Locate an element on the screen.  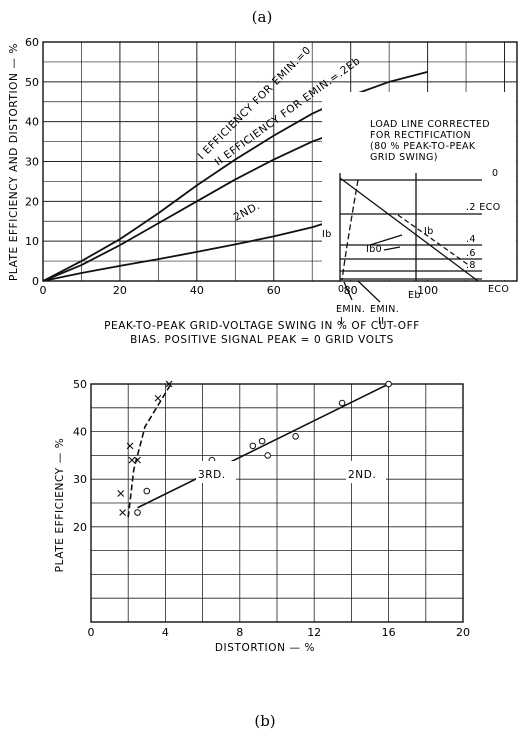
inset-label-emin2: EMIN. is located at coordinates (384, 309).